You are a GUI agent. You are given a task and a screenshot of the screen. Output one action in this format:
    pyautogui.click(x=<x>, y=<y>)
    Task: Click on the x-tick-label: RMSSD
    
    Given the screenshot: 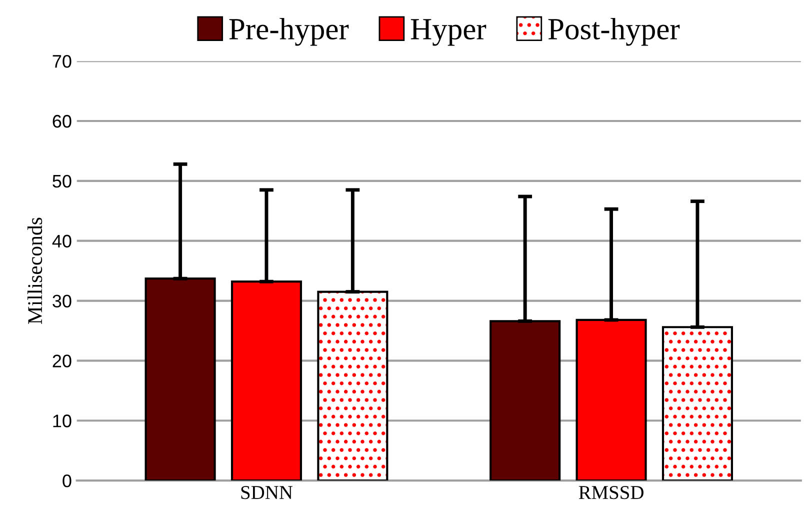 What is the action you would take?
    pyautogui.click(x=611, y=493)
    